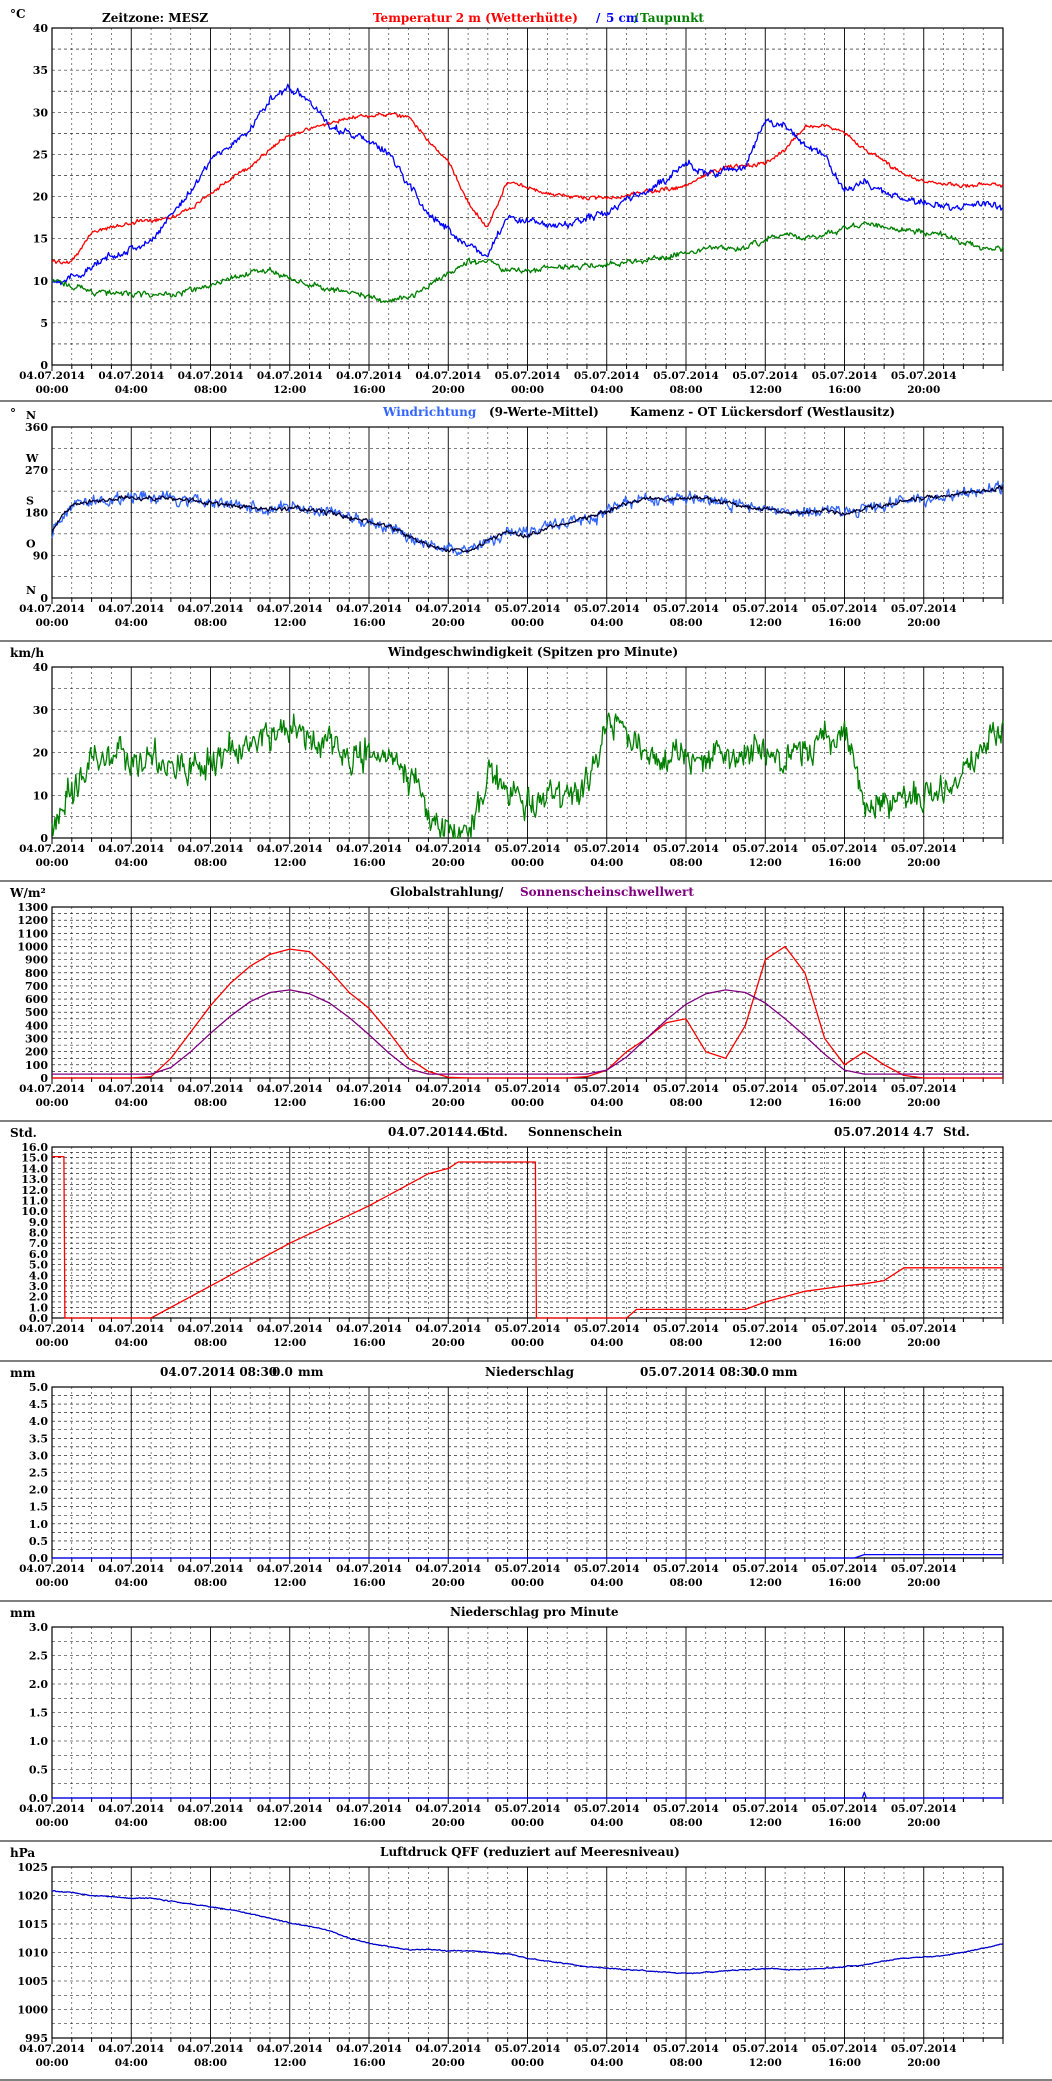 The height and width of the screenshot is (2081, 1052). Describe the element at coordinates (36, 960) in the screenshot. I see `y-tick-label: 900` at that location.